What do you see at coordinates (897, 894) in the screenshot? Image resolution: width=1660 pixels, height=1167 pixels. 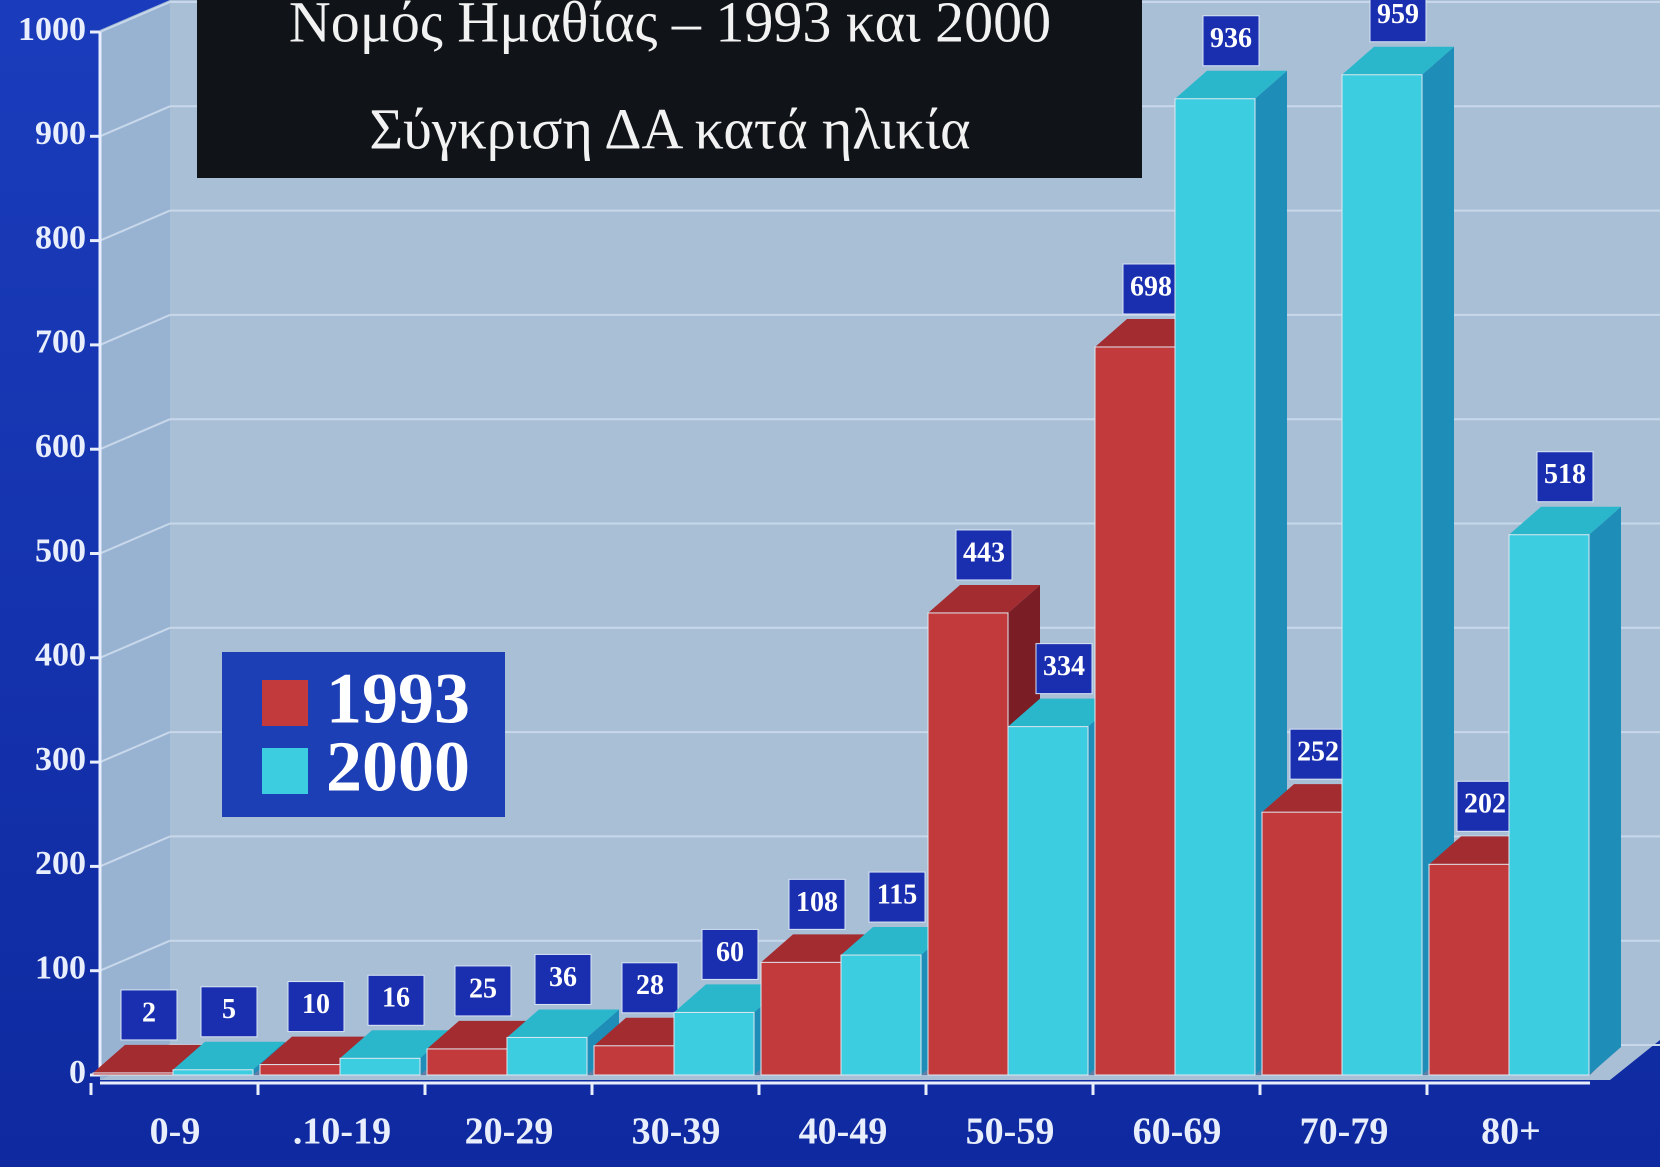 I see `value-label: 115` at bounding box center [897, 894].